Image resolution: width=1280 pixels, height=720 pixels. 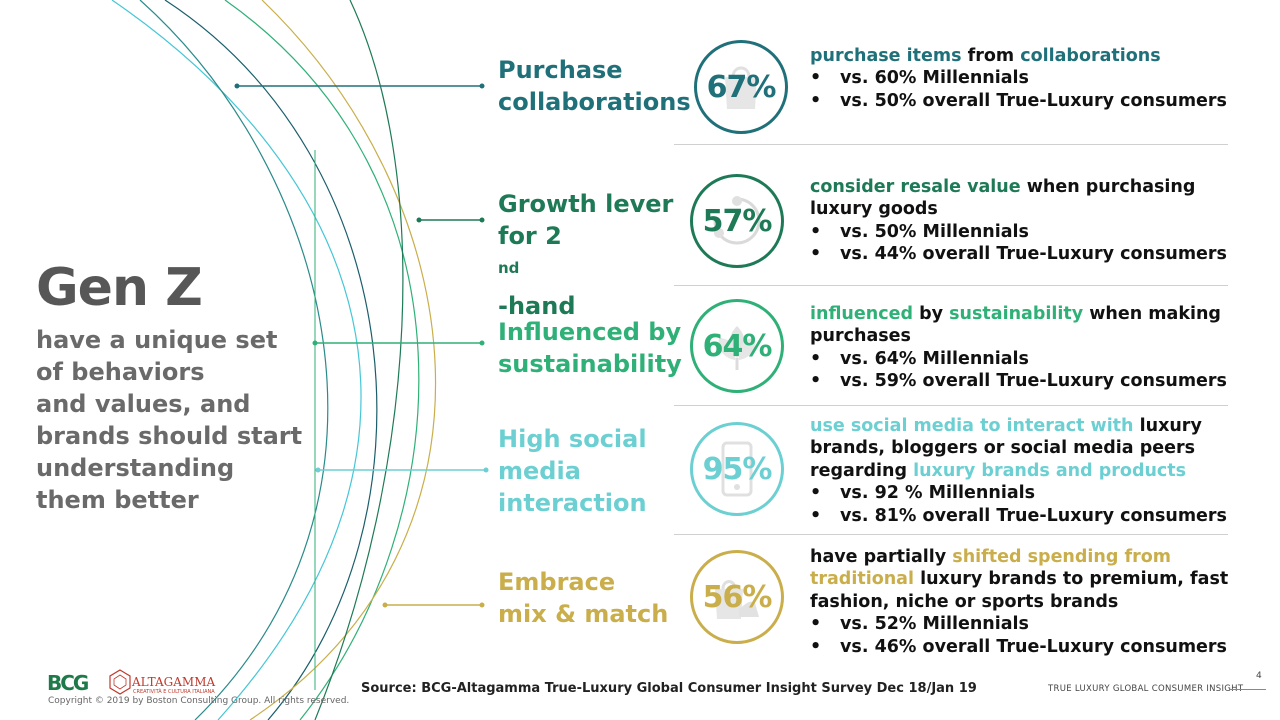 I want to click on bullet-text: vs. 60% Millennials, so click(x=934, y=78).